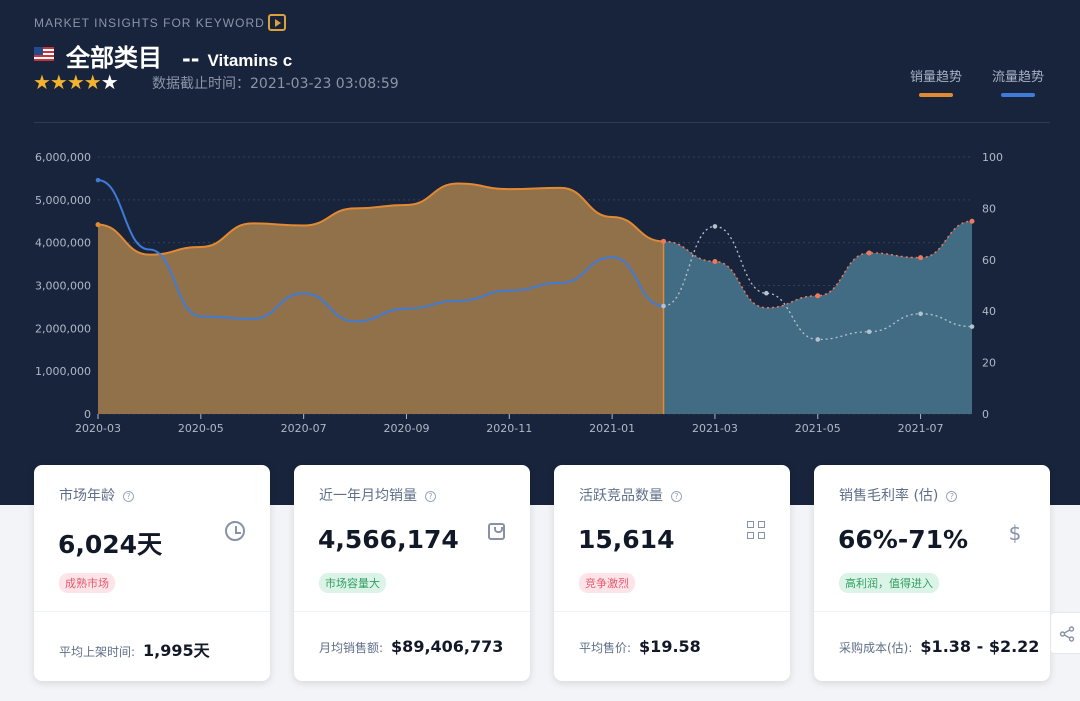 The width and height of the screenshot is (1080, 701). I want to click on traffic-trend-label: 流量趋势, so click(1018, 77).